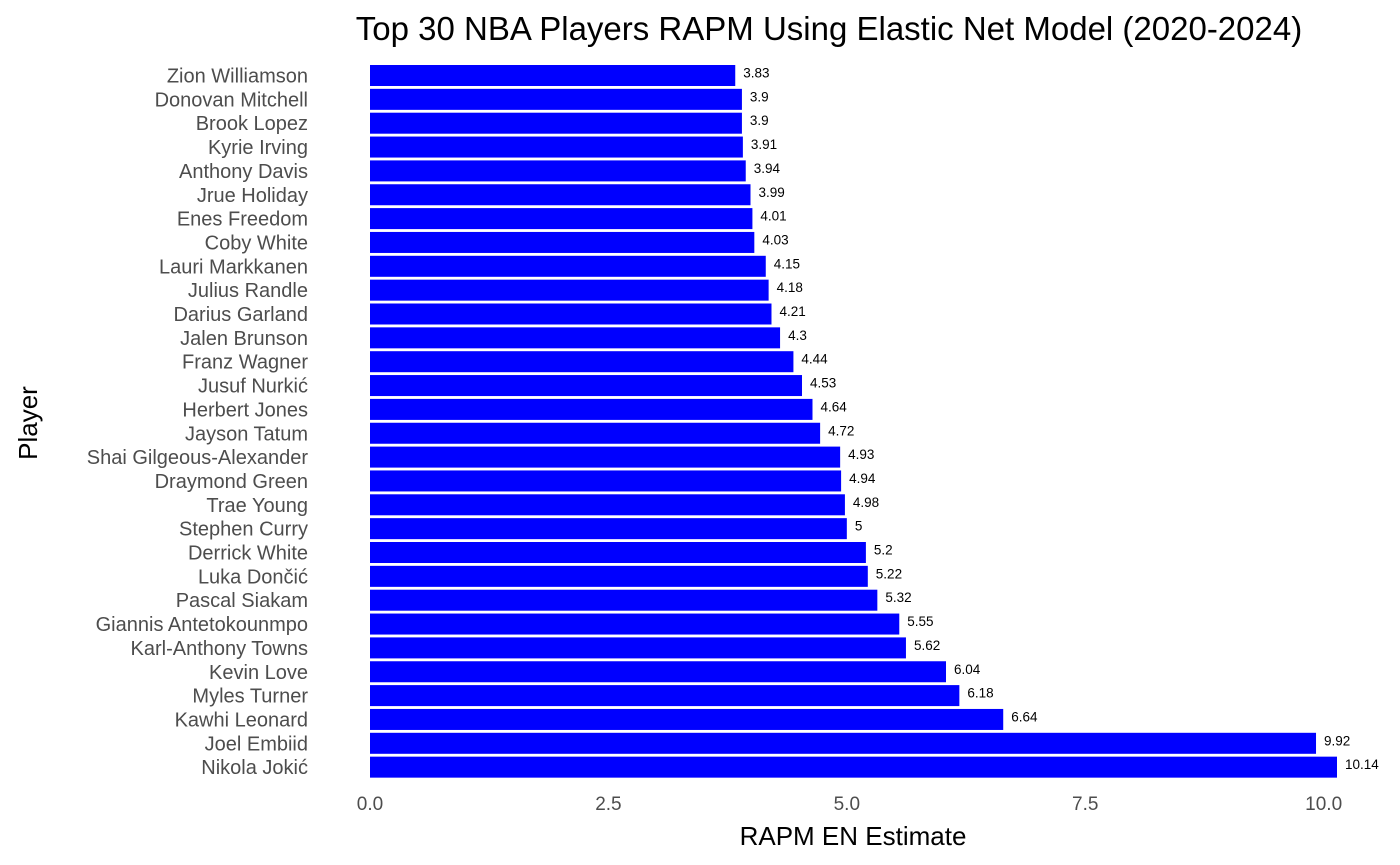 The image size is (1400, 865). What do you see at coordinates (772, 192) in the screenshot?
I see `value-label: 3.99` at bounding box center [772, 192].